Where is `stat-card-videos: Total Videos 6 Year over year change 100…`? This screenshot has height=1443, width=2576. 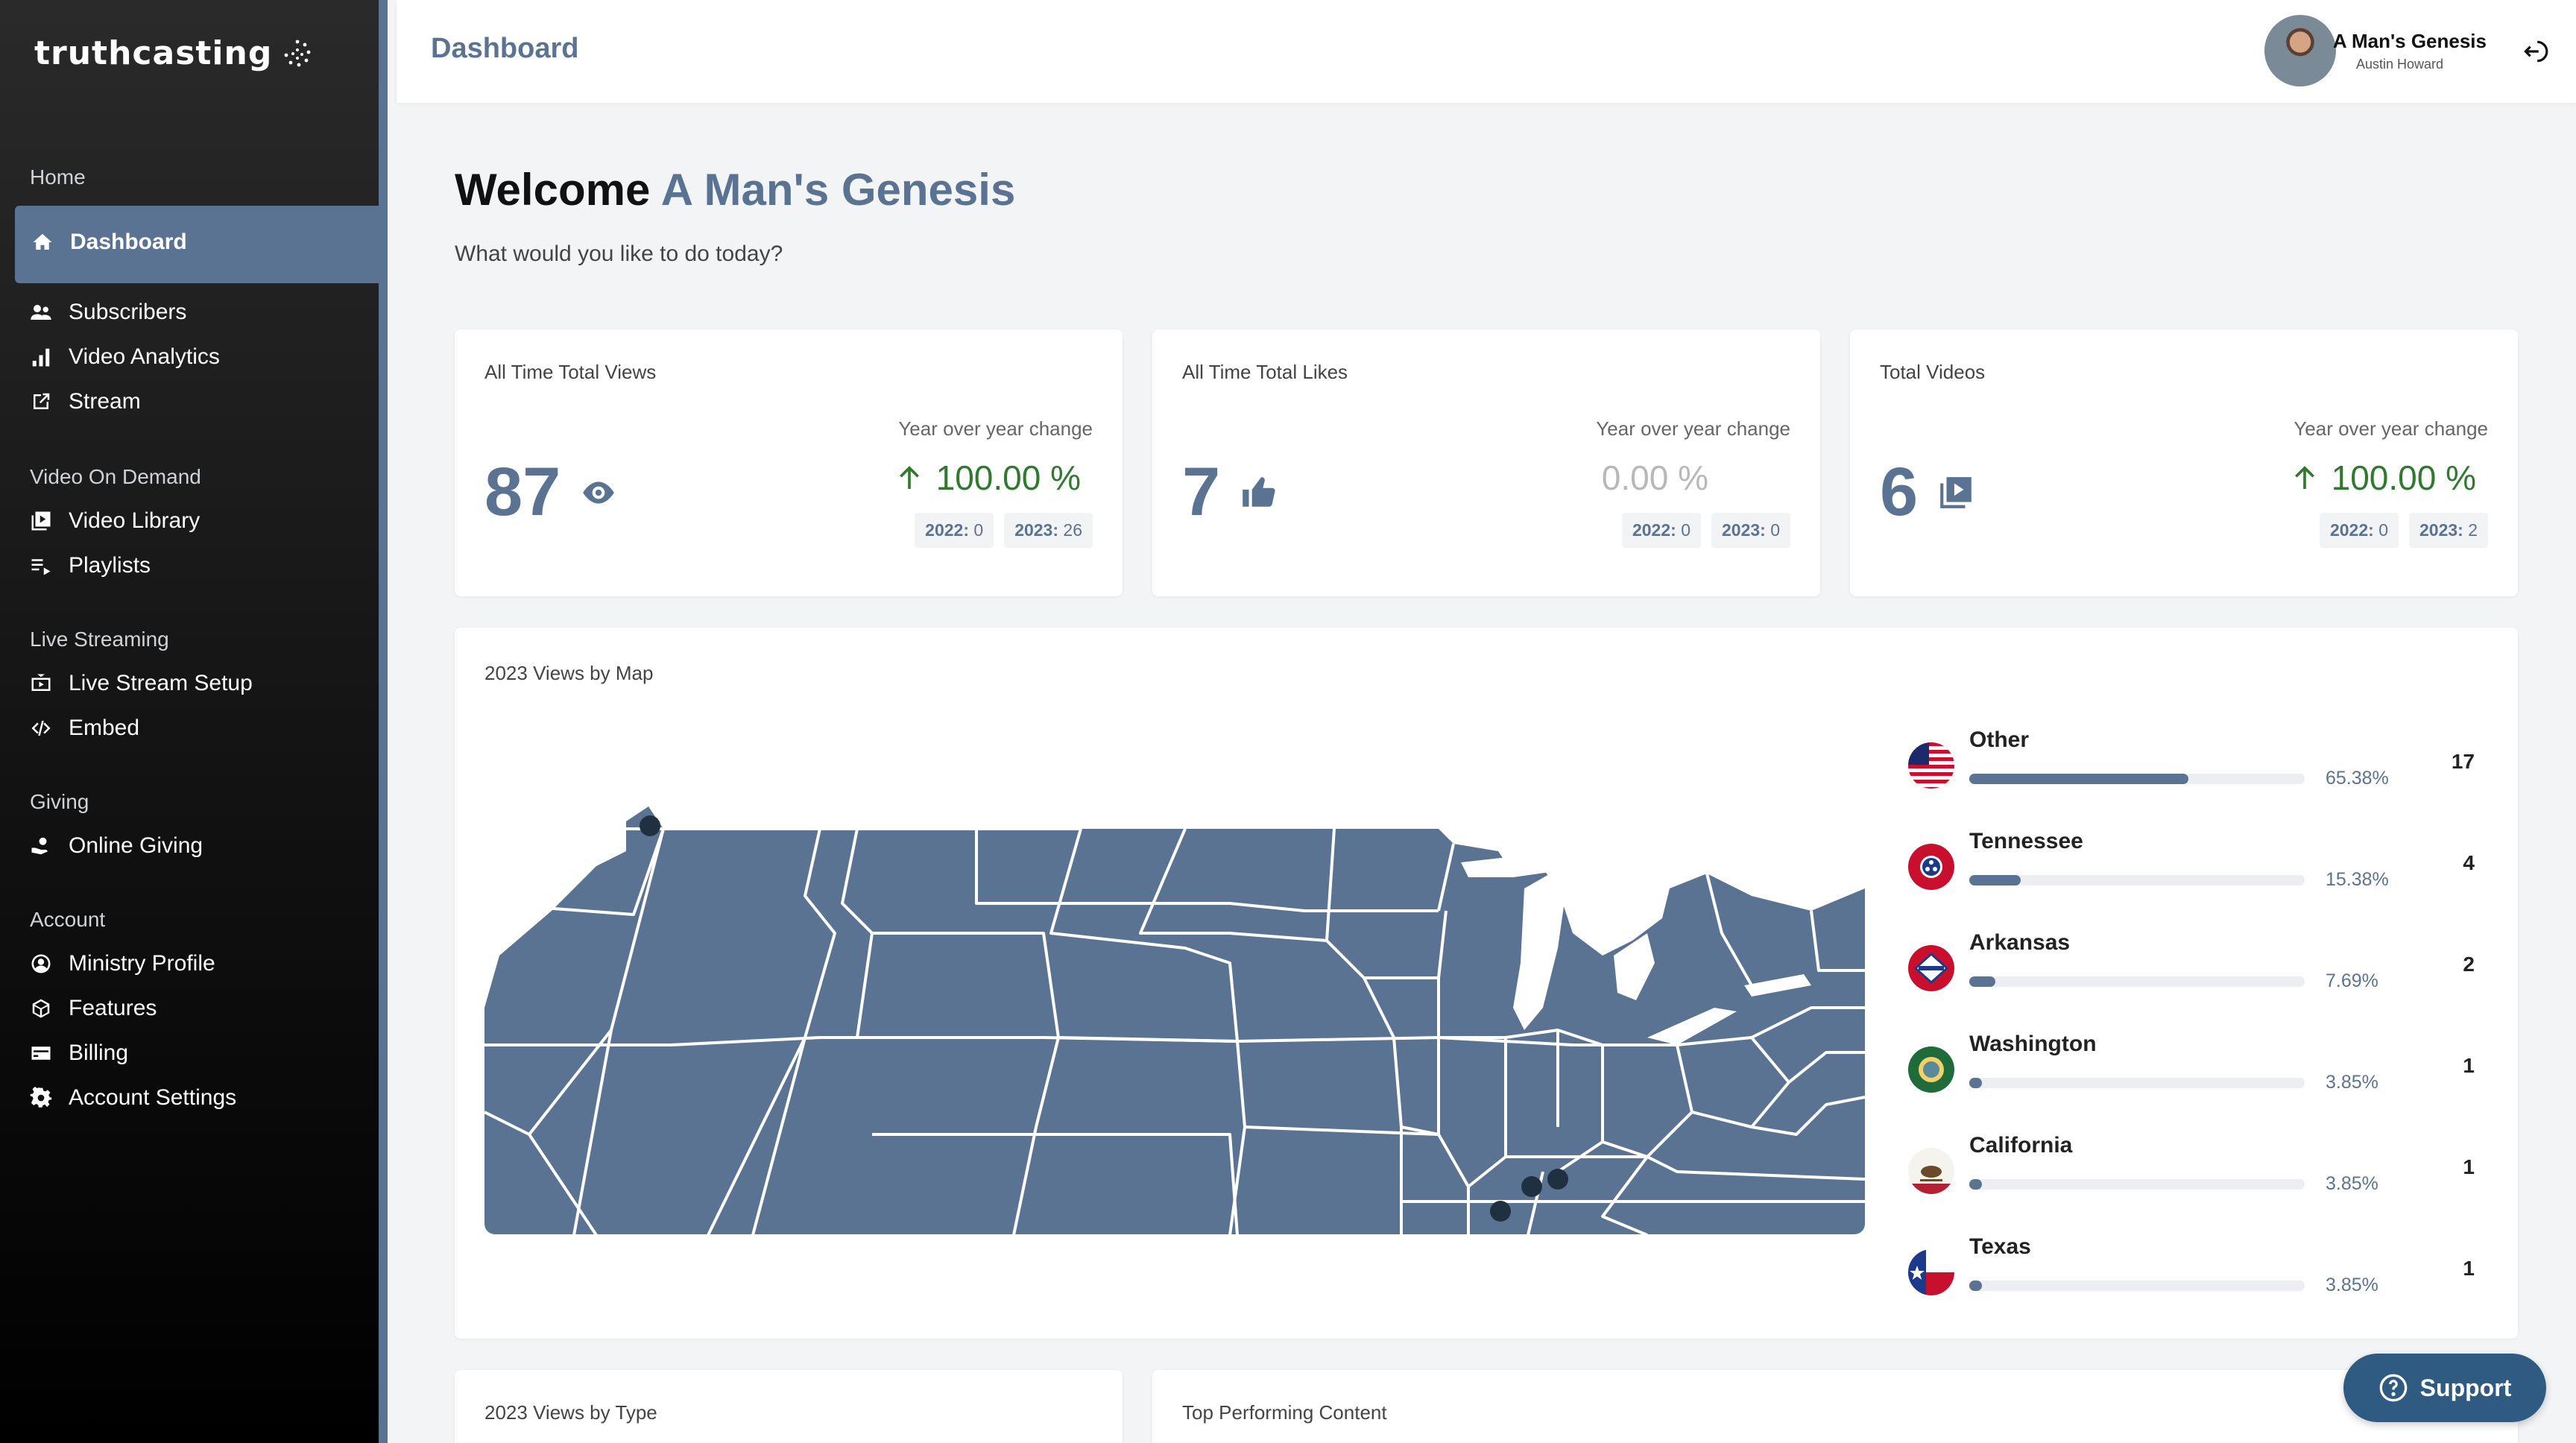
stat-card-videos: Total Videos 6 Year over year change 100… is located at coordinates (2184, 462).